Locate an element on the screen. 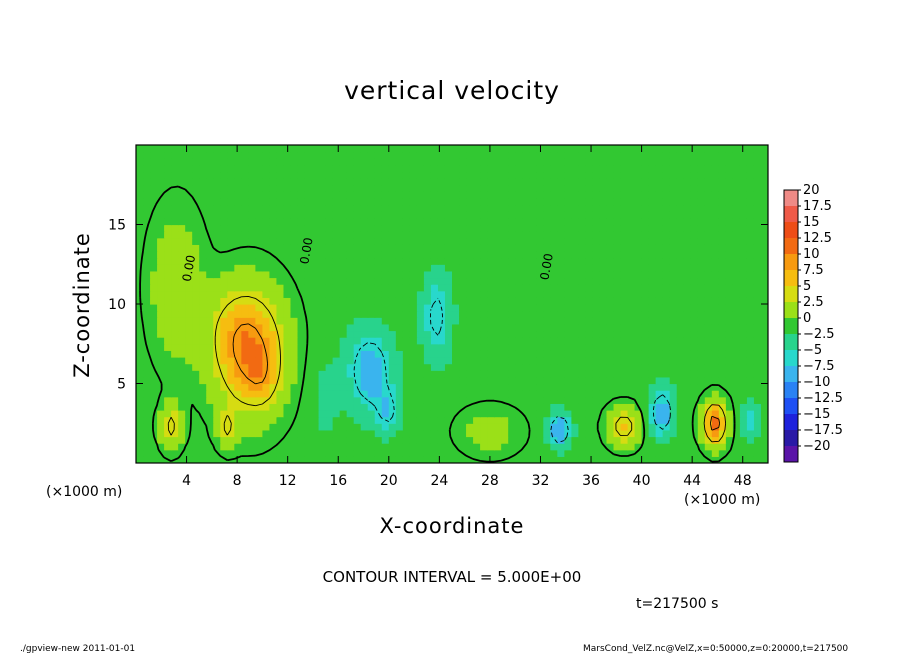 This screenshot has height=654, width=904. colorbar-label: 20 is located at coordinates (811, 190).